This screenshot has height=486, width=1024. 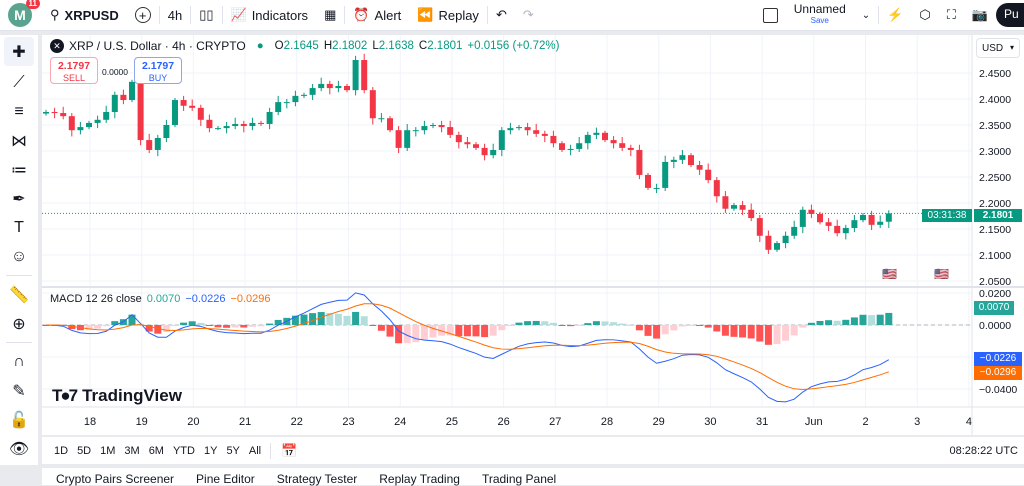 What do you see at coordinates (19, 198) in the screenshot?
I see `brush-tool: ✒` at bounding box center [19, 198].